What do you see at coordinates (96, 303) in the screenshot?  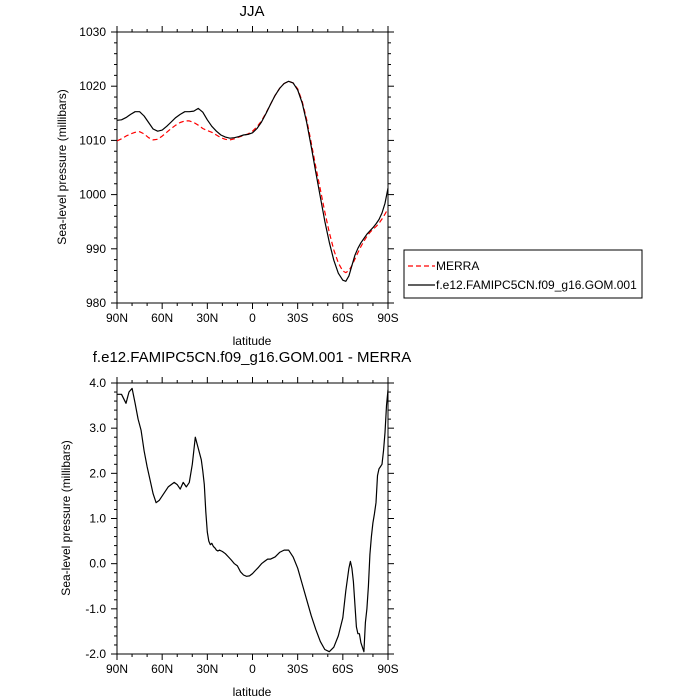 I see `y-tick-label-top: 980` at bounding box center [96, 303].